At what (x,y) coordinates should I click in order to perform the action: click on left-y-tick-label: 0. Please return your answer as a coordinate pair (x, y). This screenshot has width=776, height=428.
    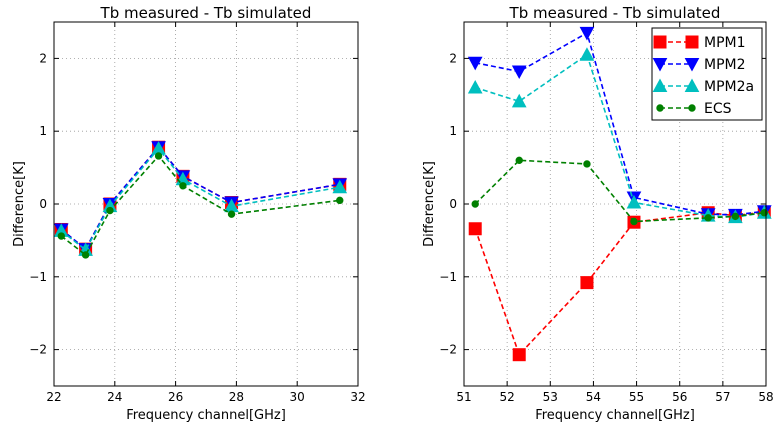
    Looking at the image, I should click on (43, 204).